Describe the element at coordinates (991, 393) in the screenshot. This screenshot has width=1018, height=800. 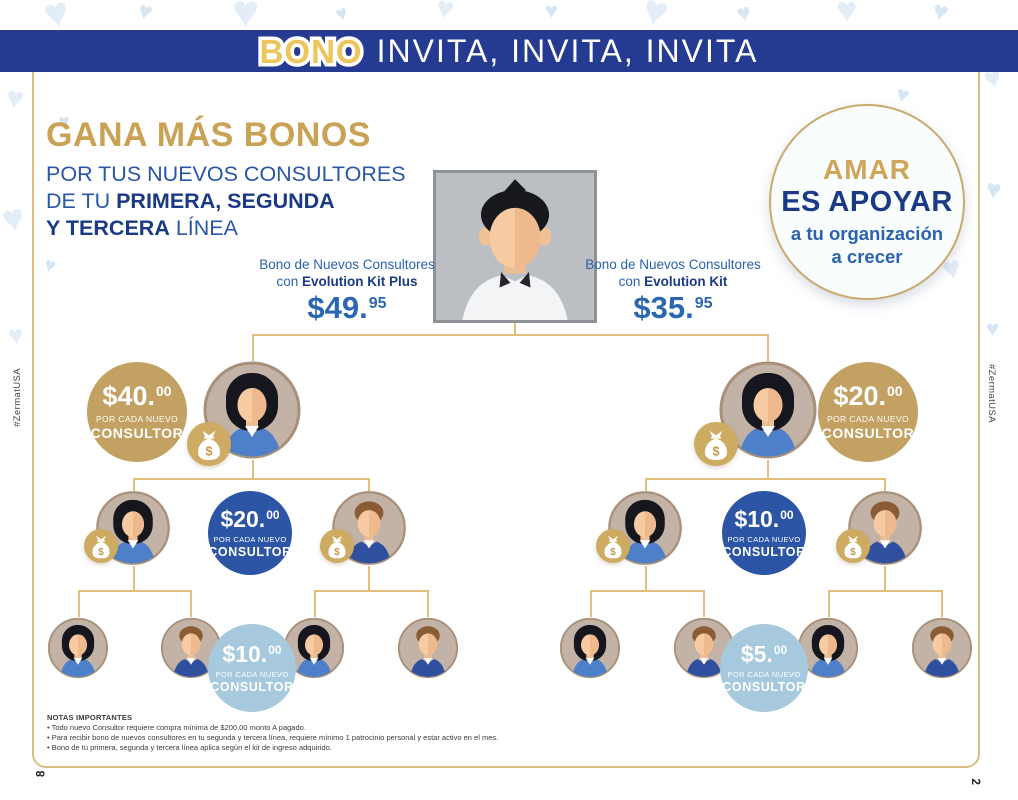
I see `hashtag-right: #ZermatUSA` at that location.